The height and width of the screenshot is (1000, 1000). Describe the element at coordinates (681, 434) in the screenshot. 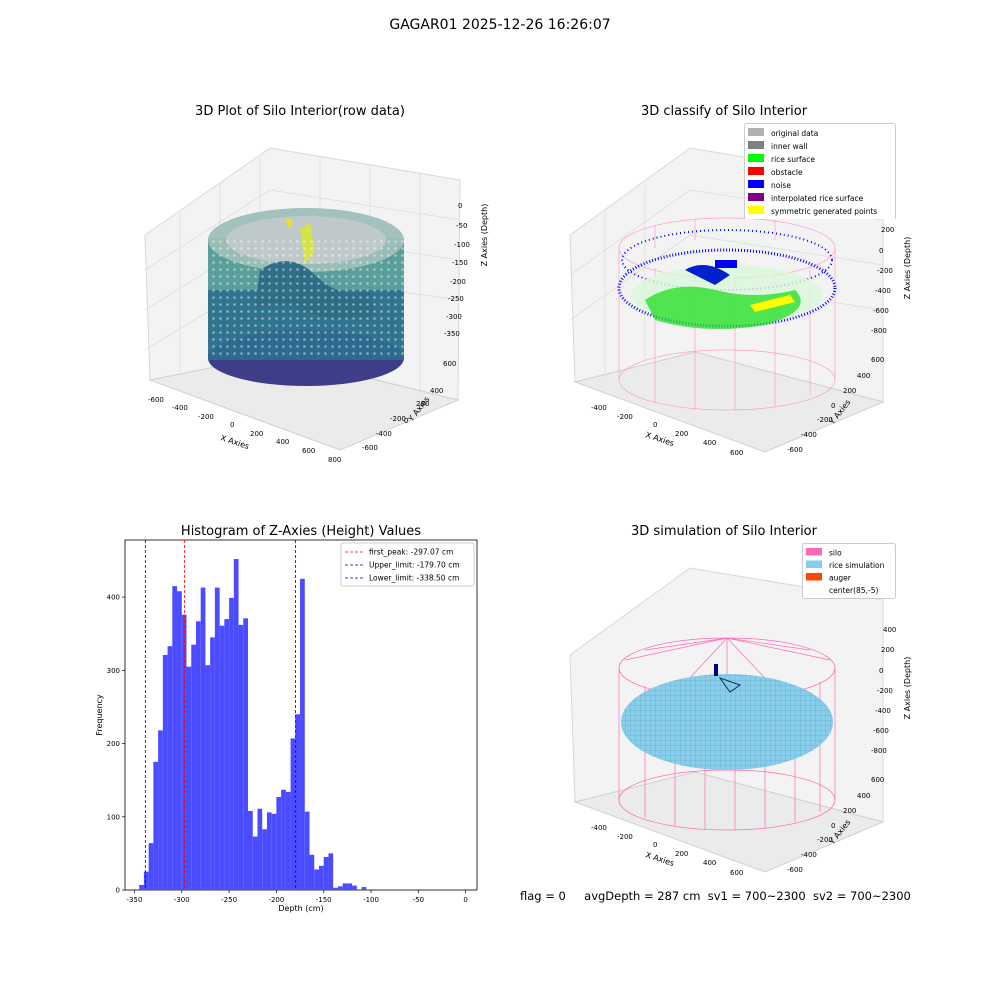

I see `classify-xtick: 200` at that location.